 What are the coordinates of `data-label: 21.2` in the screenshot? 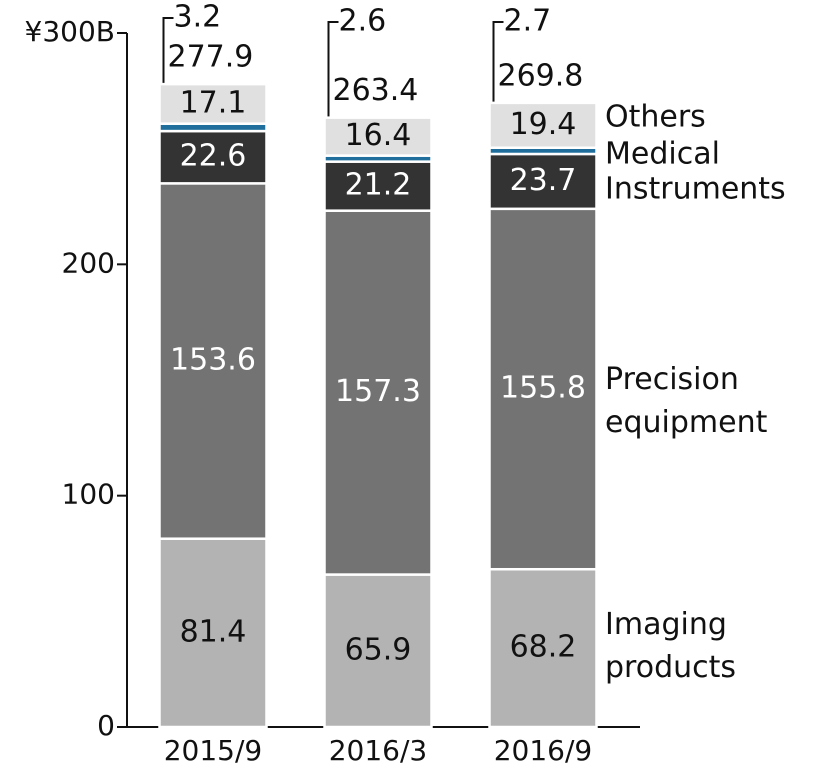 It's located at (378, 185).